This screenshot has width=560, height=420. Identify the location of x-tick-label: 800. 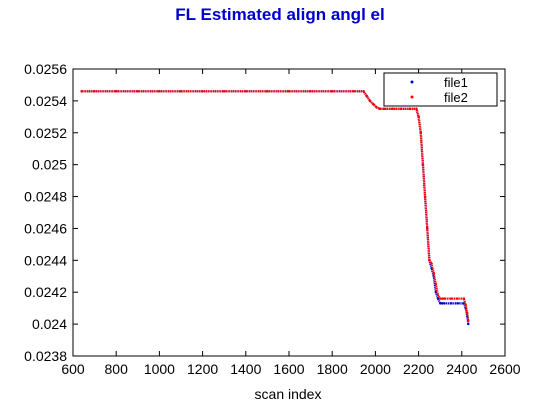
(117, 369).